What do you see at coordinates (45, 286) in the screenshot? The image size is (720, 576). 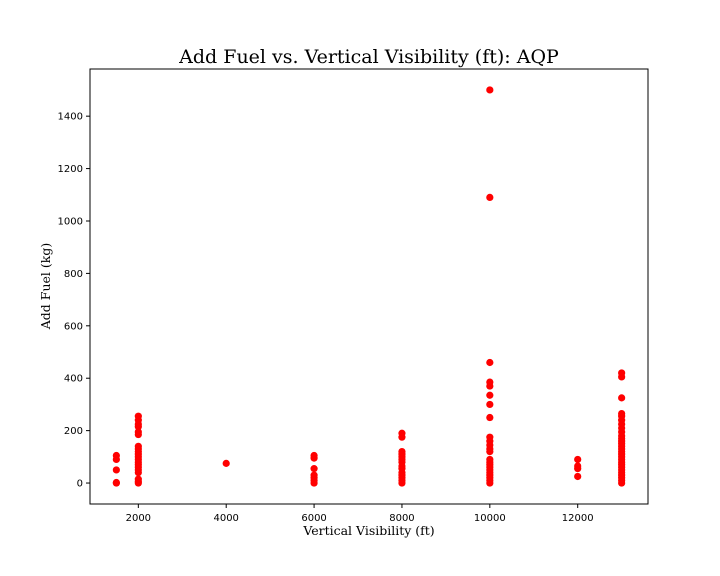 I see `y-axis-label: Add Fuel (kg)` at bounding box center [45, 286].